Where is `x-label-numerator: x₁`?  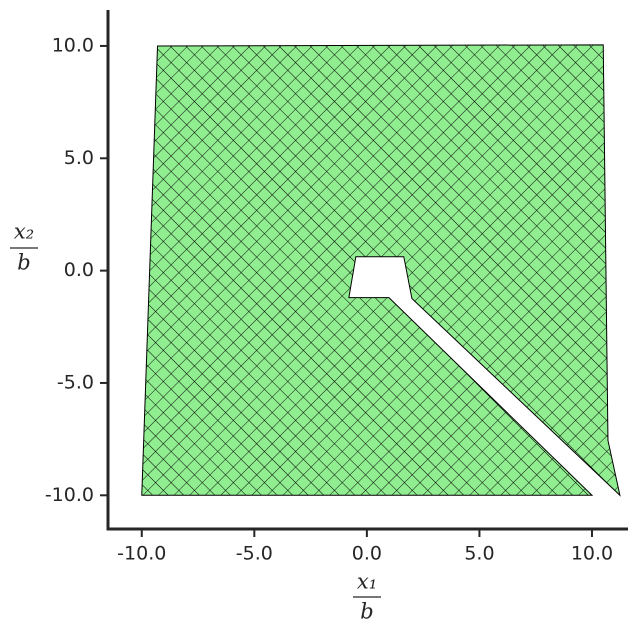 x-label-numerator: x₁ is located at coordinates (367, 582).